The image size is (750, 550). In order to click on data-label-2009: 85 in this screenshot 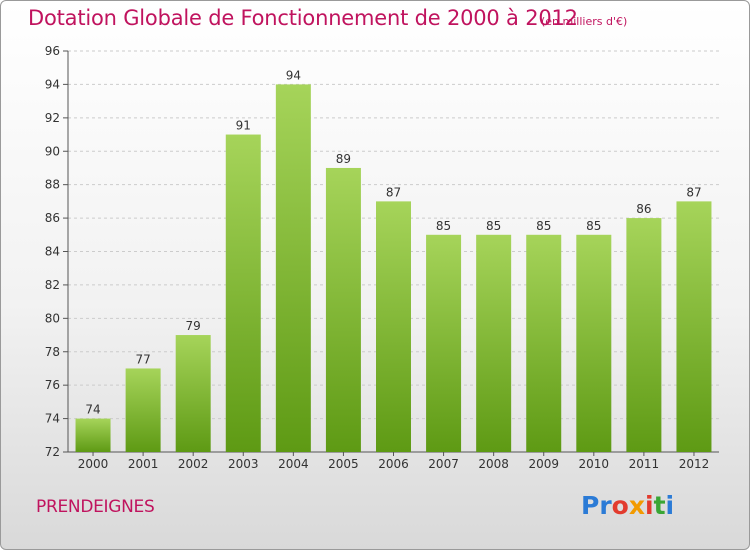, I will do `click(543, 226)`.